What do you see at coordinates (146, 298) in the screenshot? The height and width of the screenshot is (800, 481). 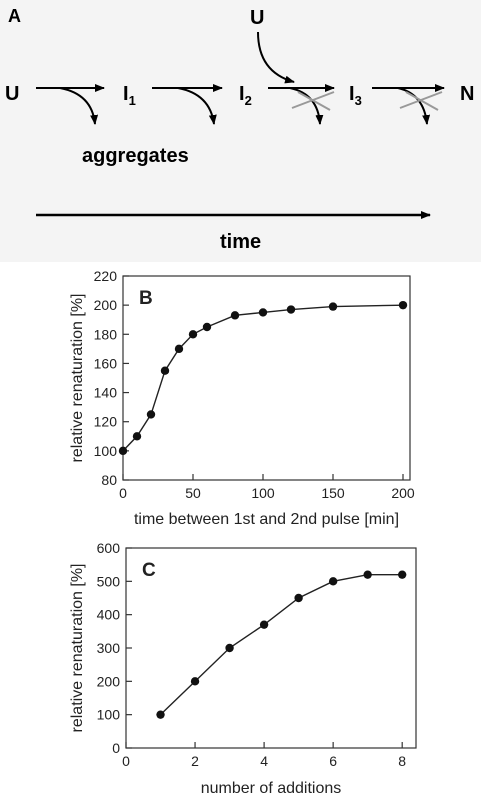 I see `panel-label: B` at bounding box center [146, 298].